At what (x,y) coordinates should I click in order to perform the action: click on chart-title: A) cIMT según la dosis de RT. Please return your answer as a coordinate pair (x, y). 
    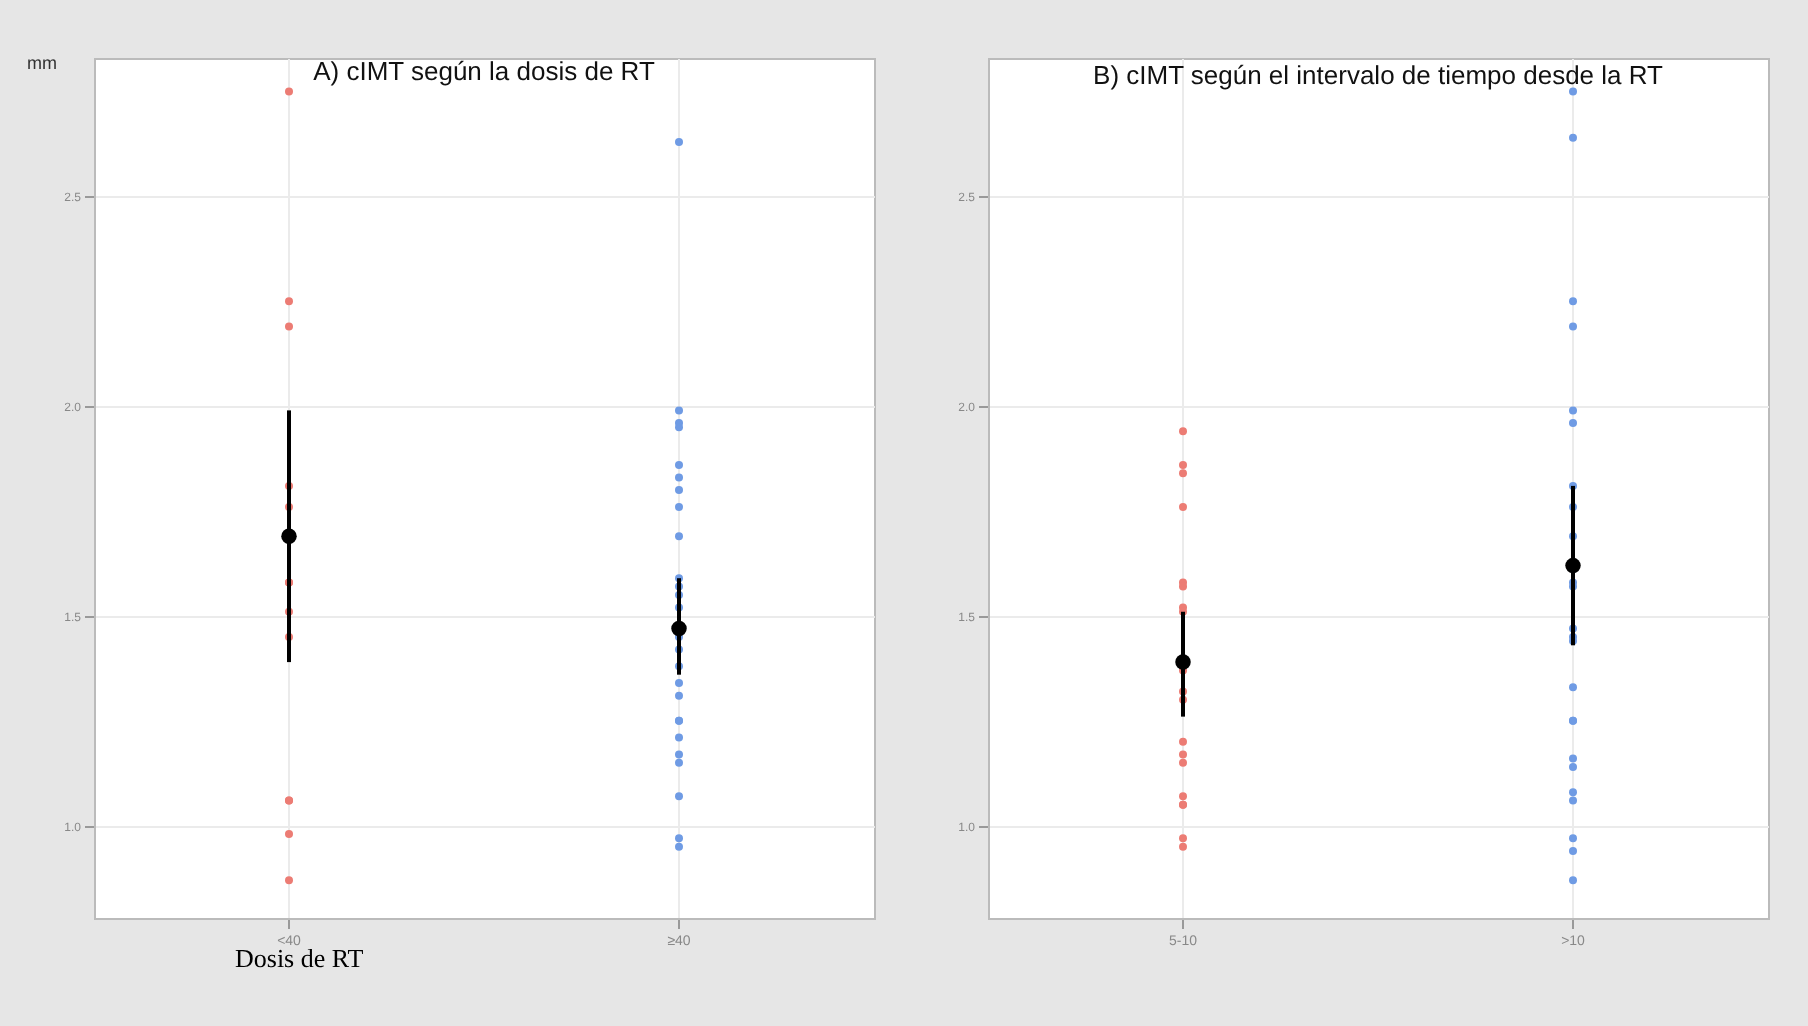
    Looking at the image, I should click on (484, 71).